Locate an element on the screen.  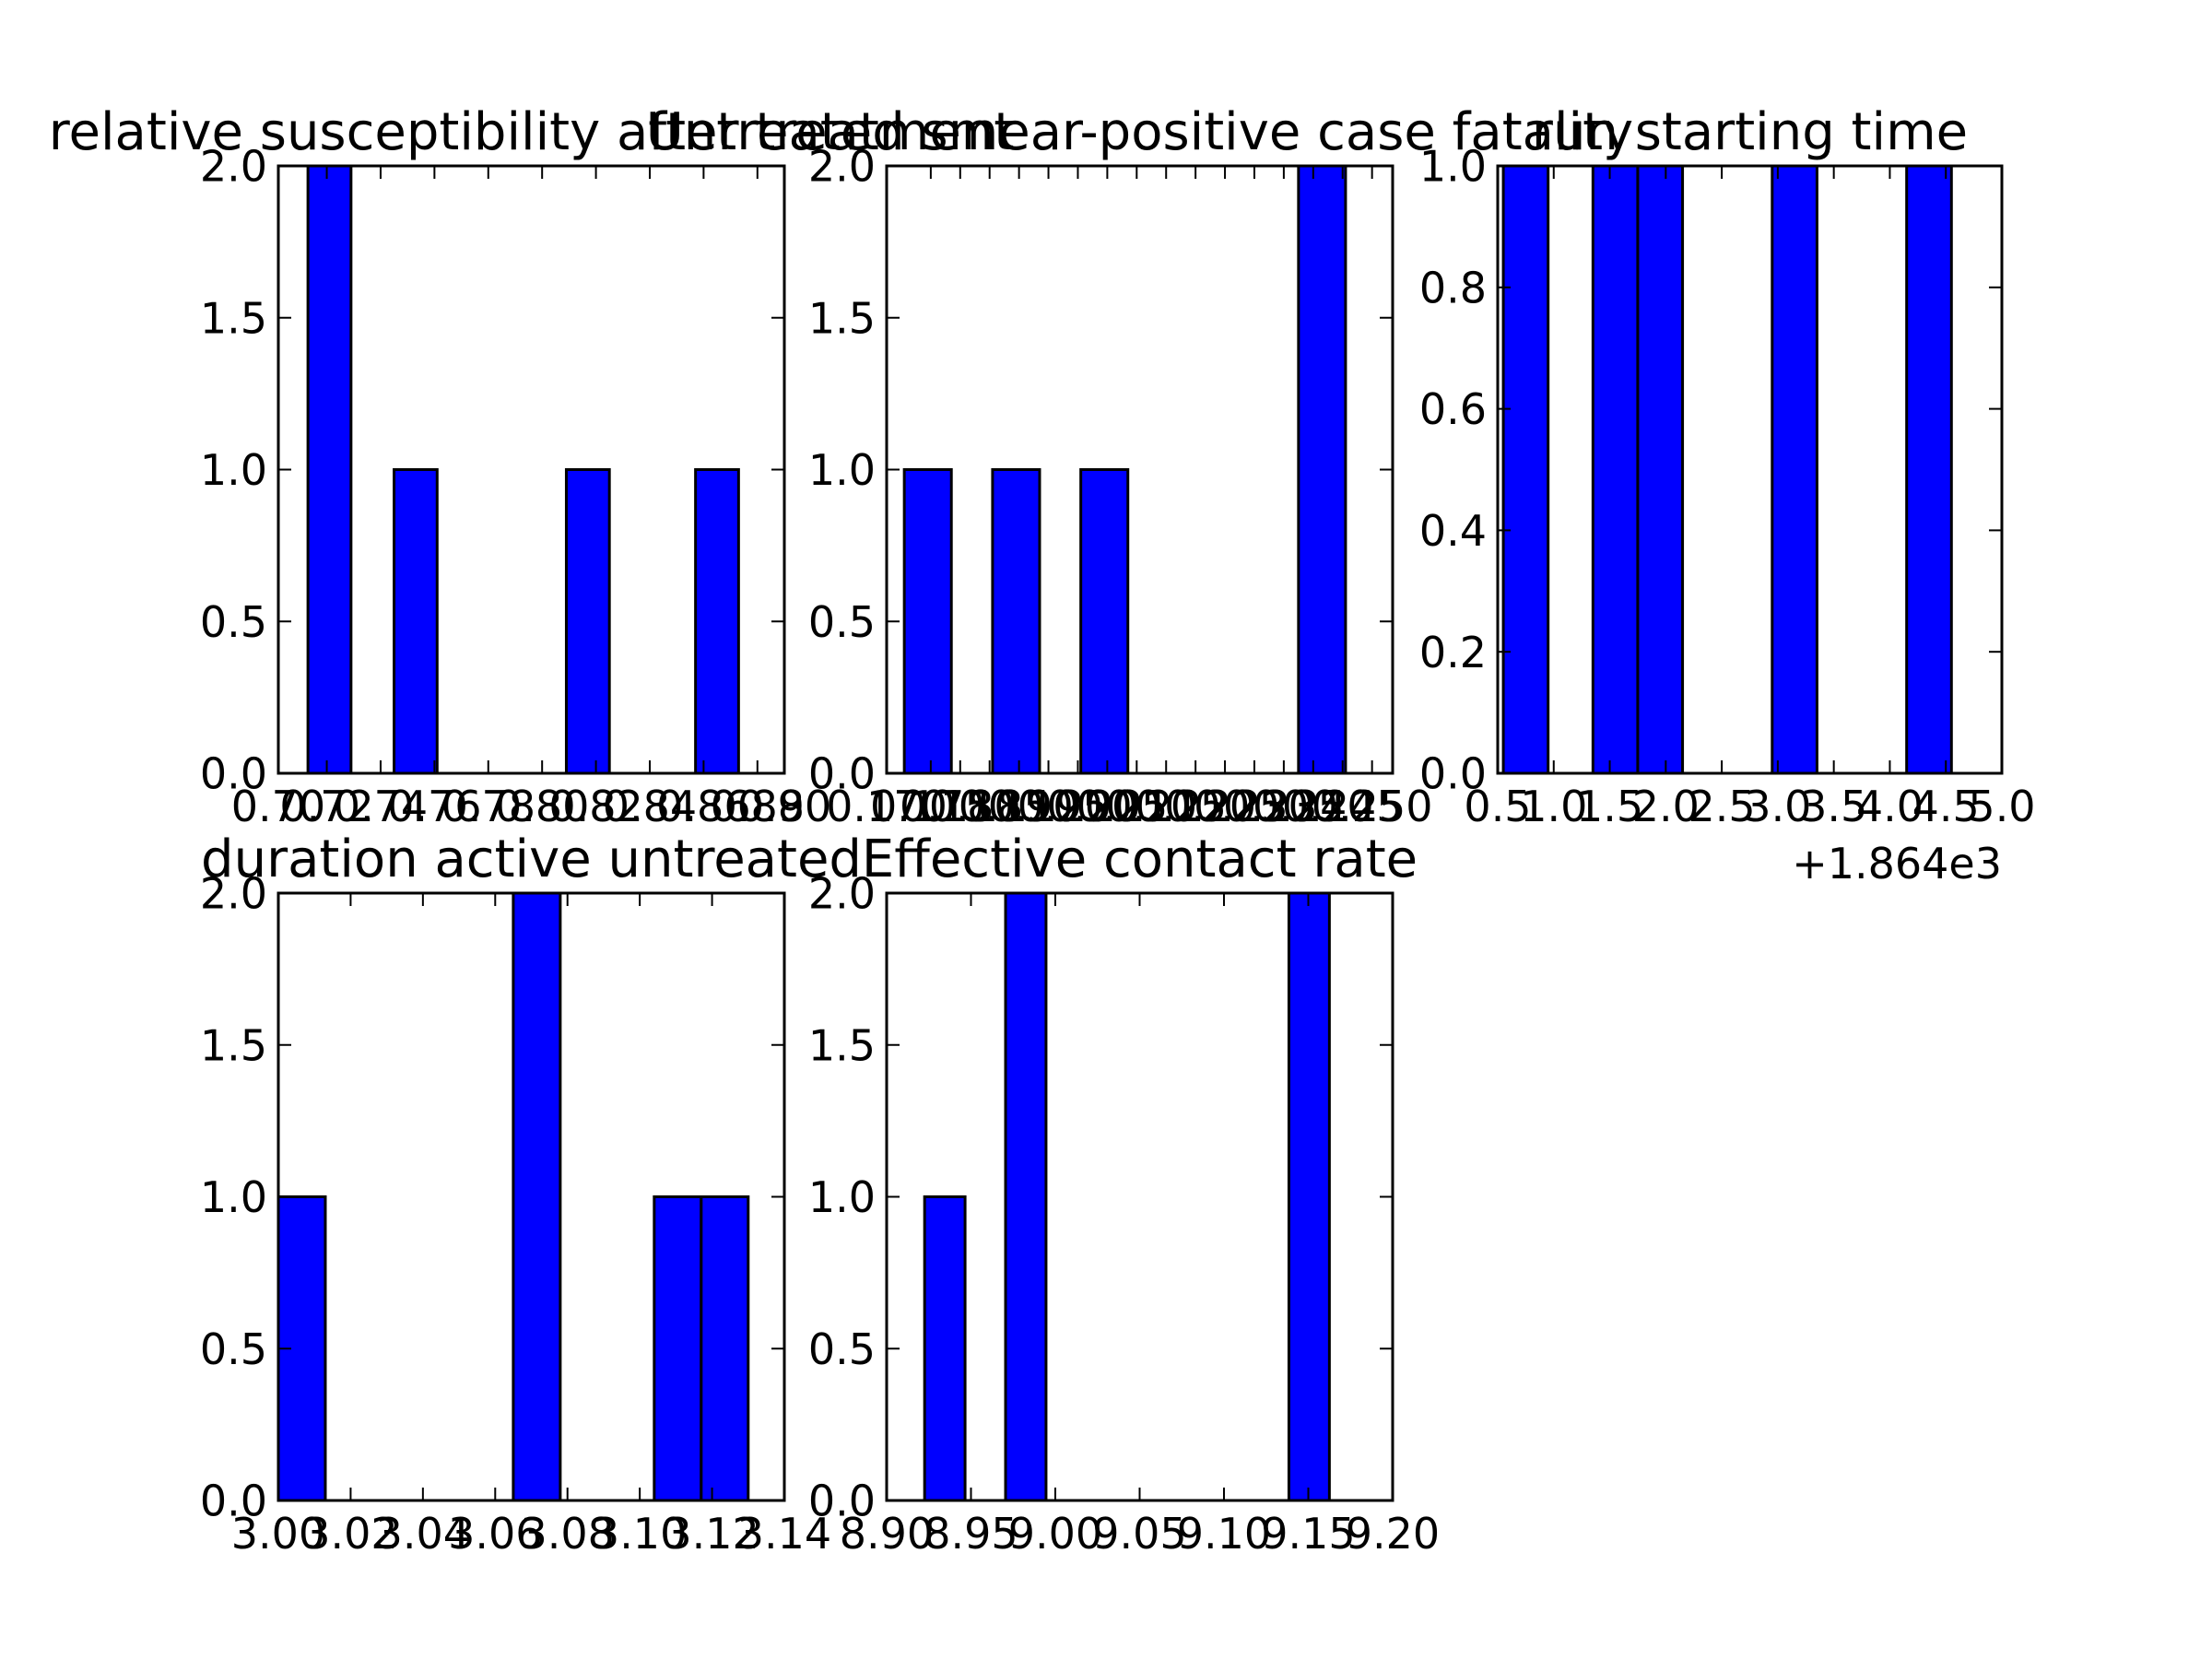
y-tick-label: 0.8 is located at coordinates (1453, 287).